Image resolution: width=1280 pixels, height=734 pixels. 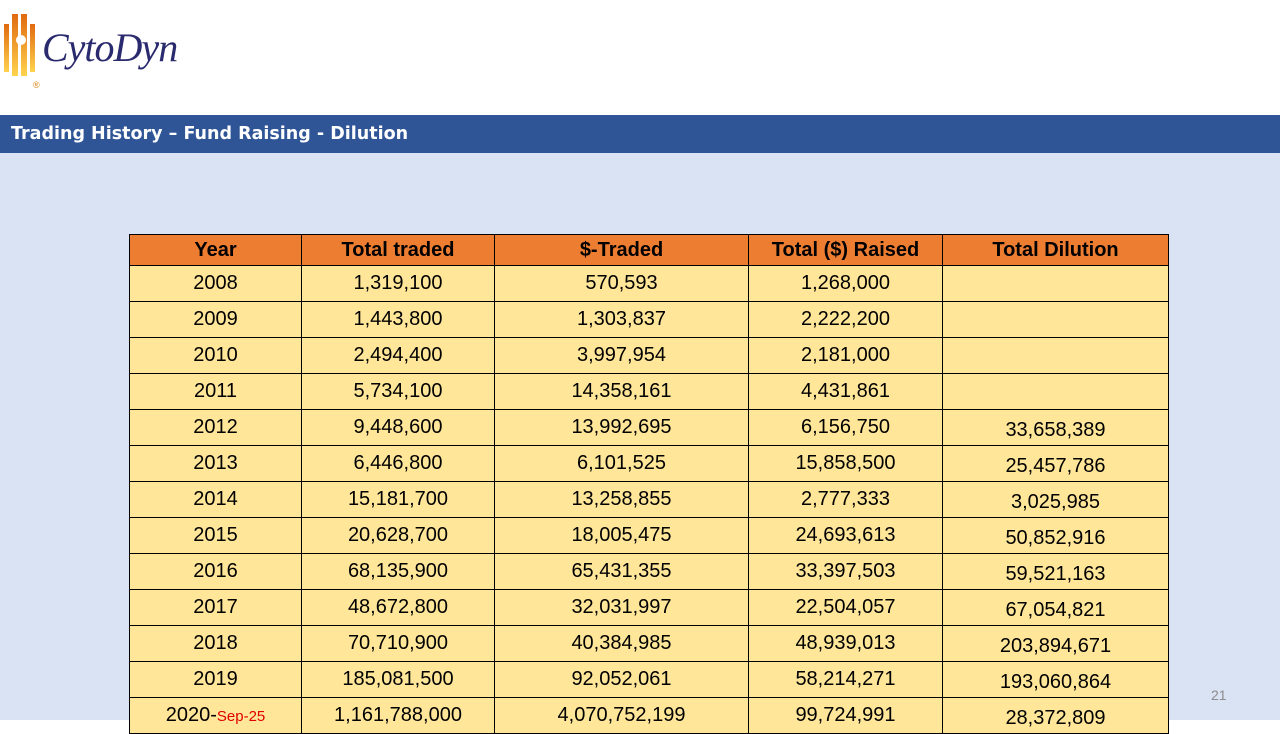 I want to click on cell-total-dilution: 59,521,163, so click(x=1055, y=571).